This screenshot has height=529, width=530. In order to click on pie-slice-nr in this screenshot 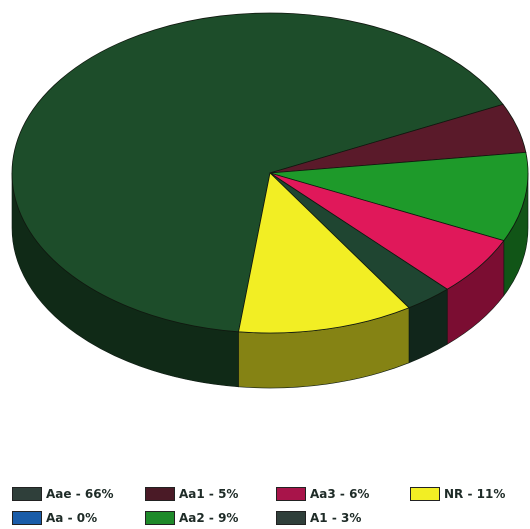, I will do `click(324, 253)`.